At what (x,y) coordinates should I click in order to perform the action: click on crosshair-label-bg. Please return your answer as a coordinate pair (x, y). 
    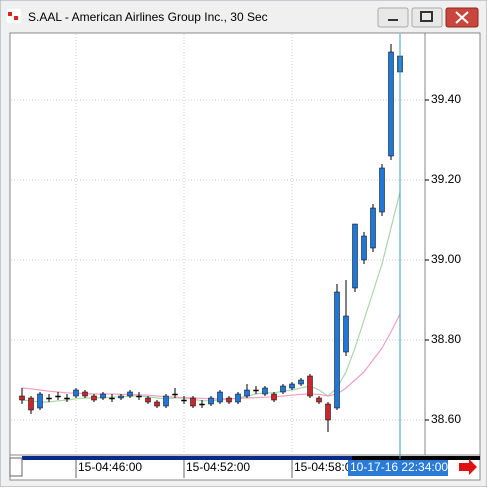
    Looking at the image, I should click on (398, 468).